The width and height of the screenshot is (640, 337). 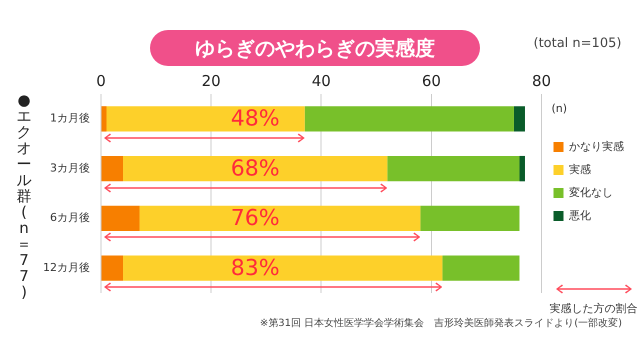 What do you see at coordinates (211, 81) in the screenshot?
I see `x-tick-label: 20` at bounding box center [211, 81].